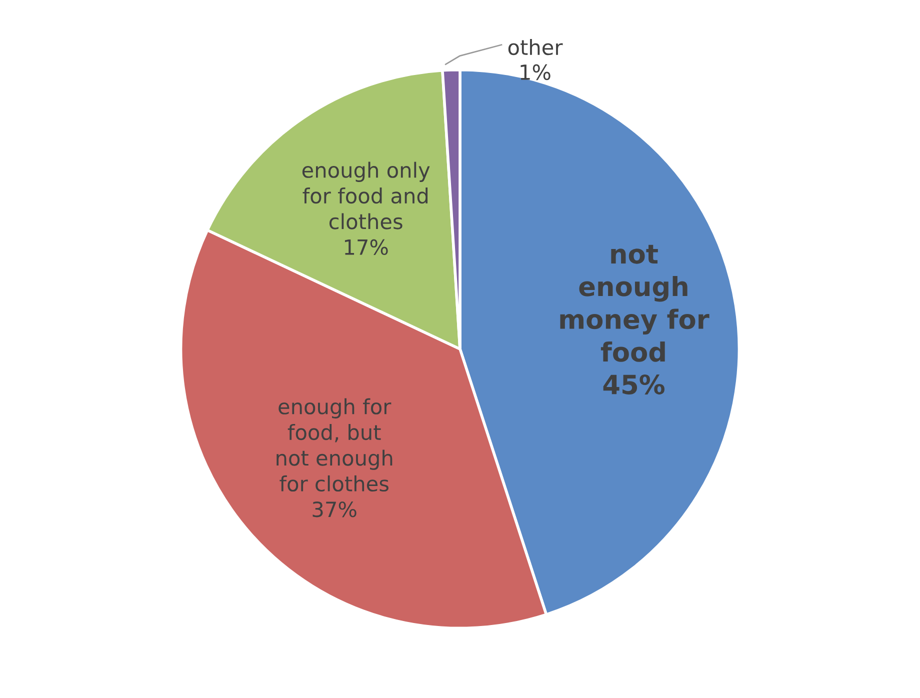 This screenshot has height=698, width=920. I want to click on slice-label: not enough money for food, so click(635, 303).